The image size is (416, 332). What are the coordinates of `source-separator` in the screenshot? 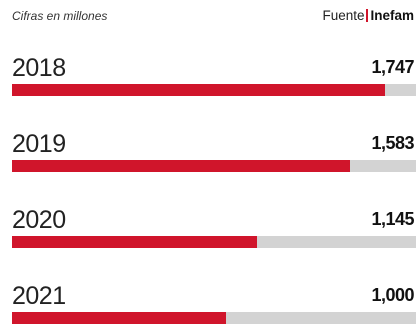 It's located at (367, 15).